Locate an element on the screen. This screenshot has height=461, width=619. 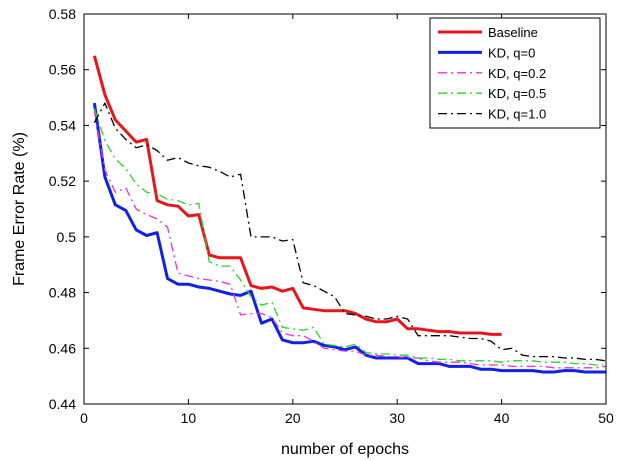
y-axis-label: Frame Error Rate (%) is located at coordinates (19, 209).